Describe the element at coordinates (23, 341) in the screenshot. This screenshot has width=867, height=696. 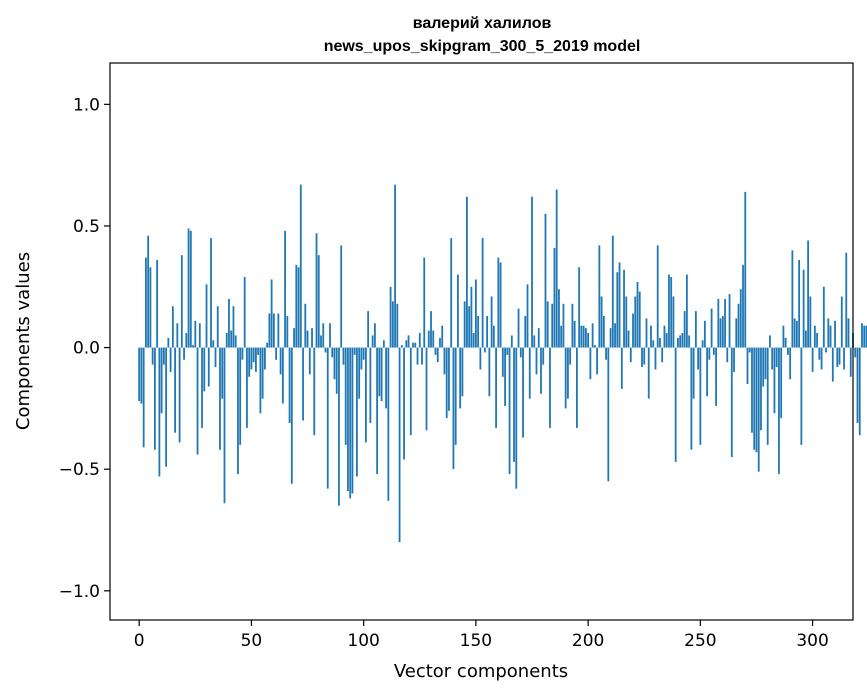
I see `y-axis-label: Components values` at that location.